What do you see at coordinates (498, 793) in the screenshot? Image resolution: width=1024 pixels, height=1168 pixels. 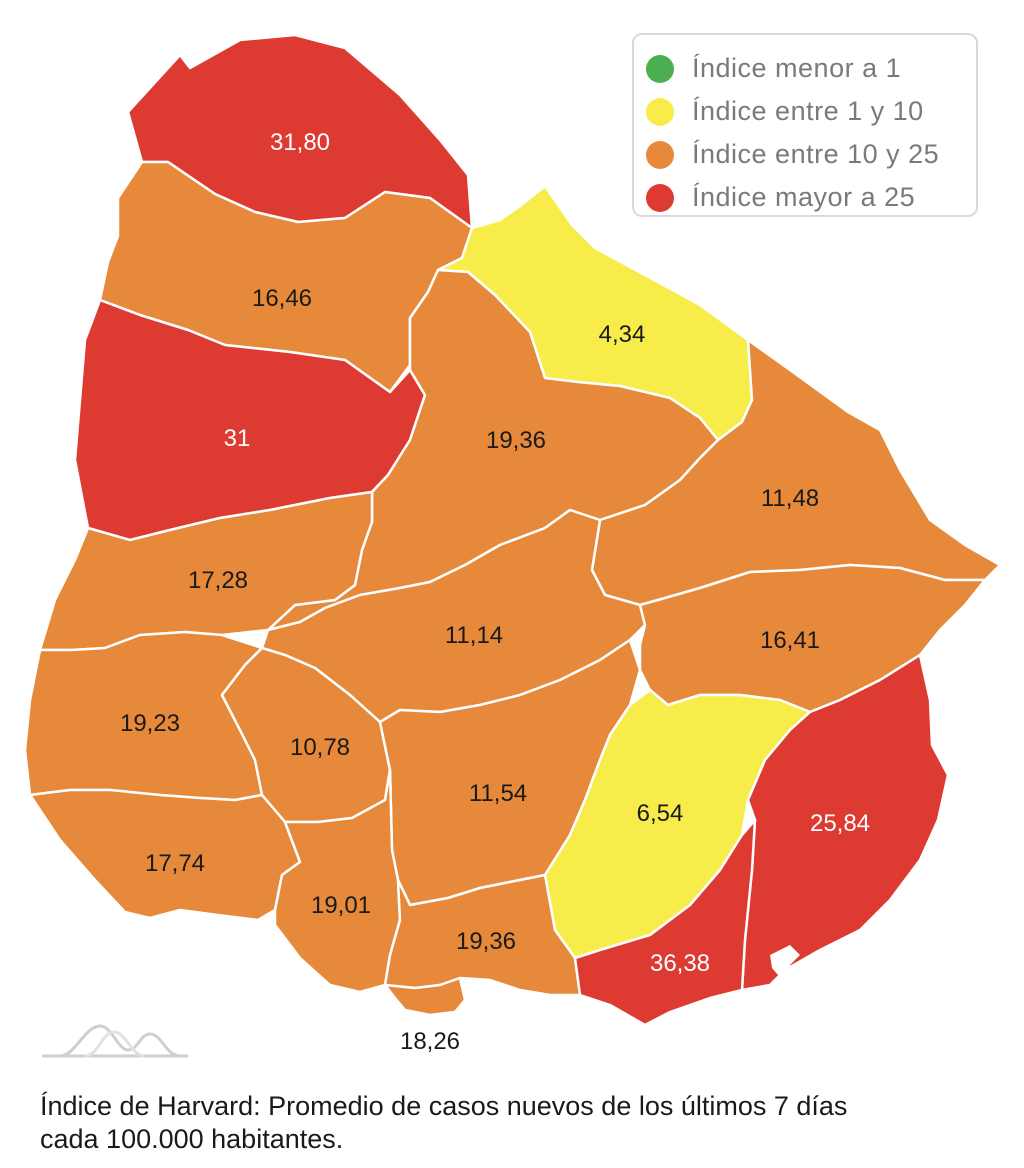 I see `department-label: 11,54` at bounding box center [498, 793].